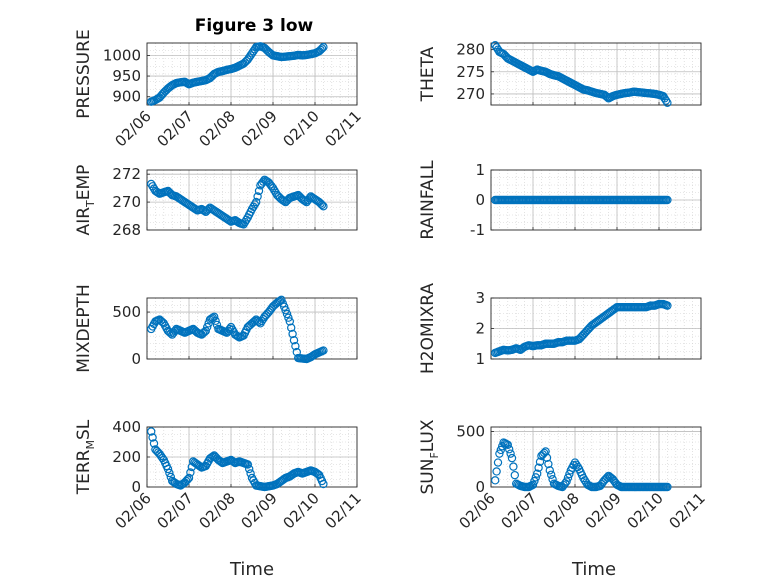  What do you see at coordinates (480, 329) in the screenshot?
I see `y-tick-label: 2` at bounding box center [480, 329].